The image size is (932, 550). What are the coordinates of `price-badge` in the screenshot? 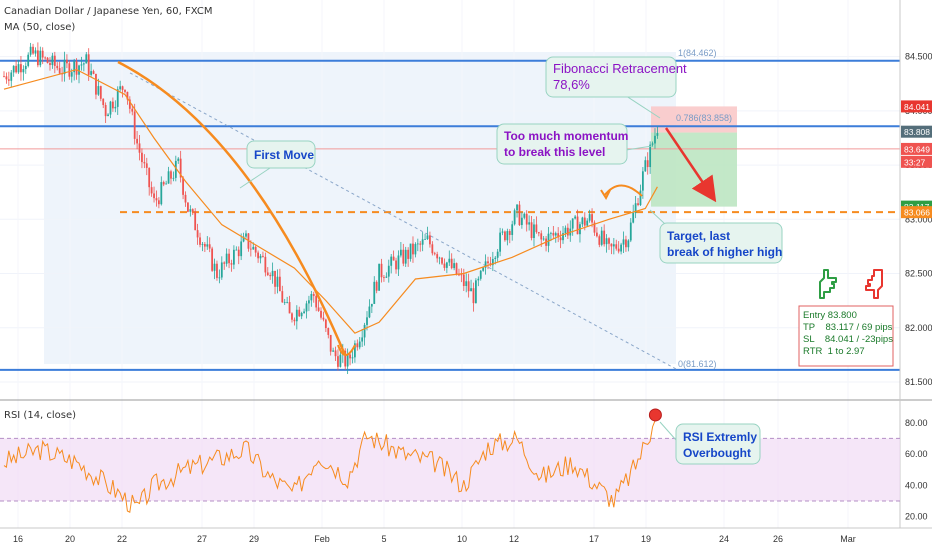 It's located at (916, 106).